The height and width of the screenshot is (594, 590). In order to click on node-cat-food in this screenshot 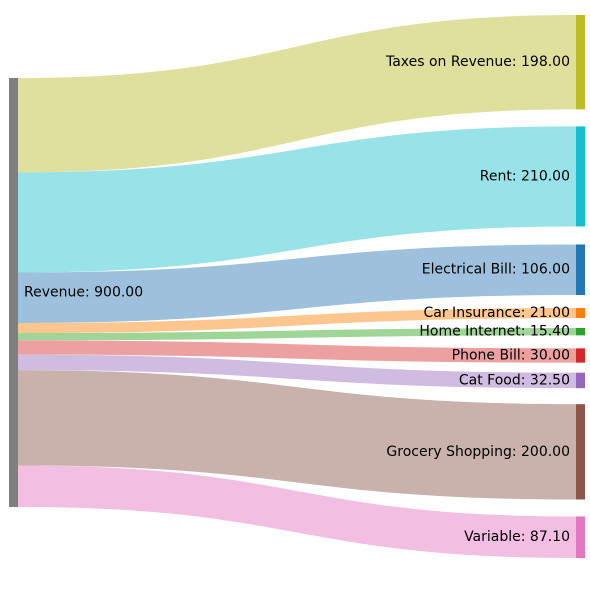, I will do `click(580, 380)`.